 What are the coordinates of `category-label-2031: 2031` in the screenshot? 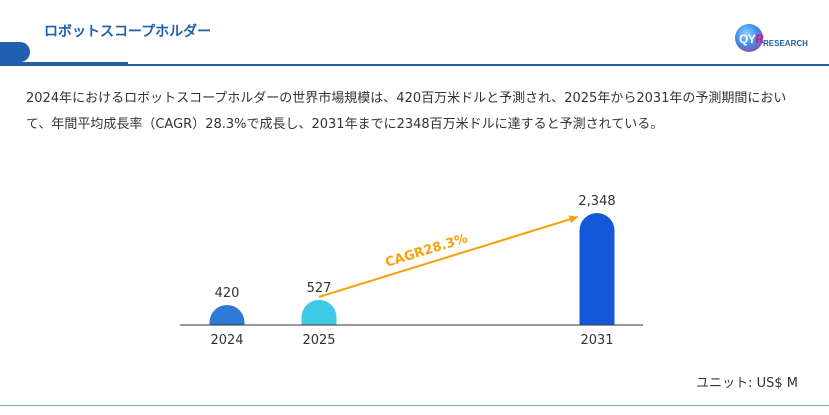 It's located at (596, 340).